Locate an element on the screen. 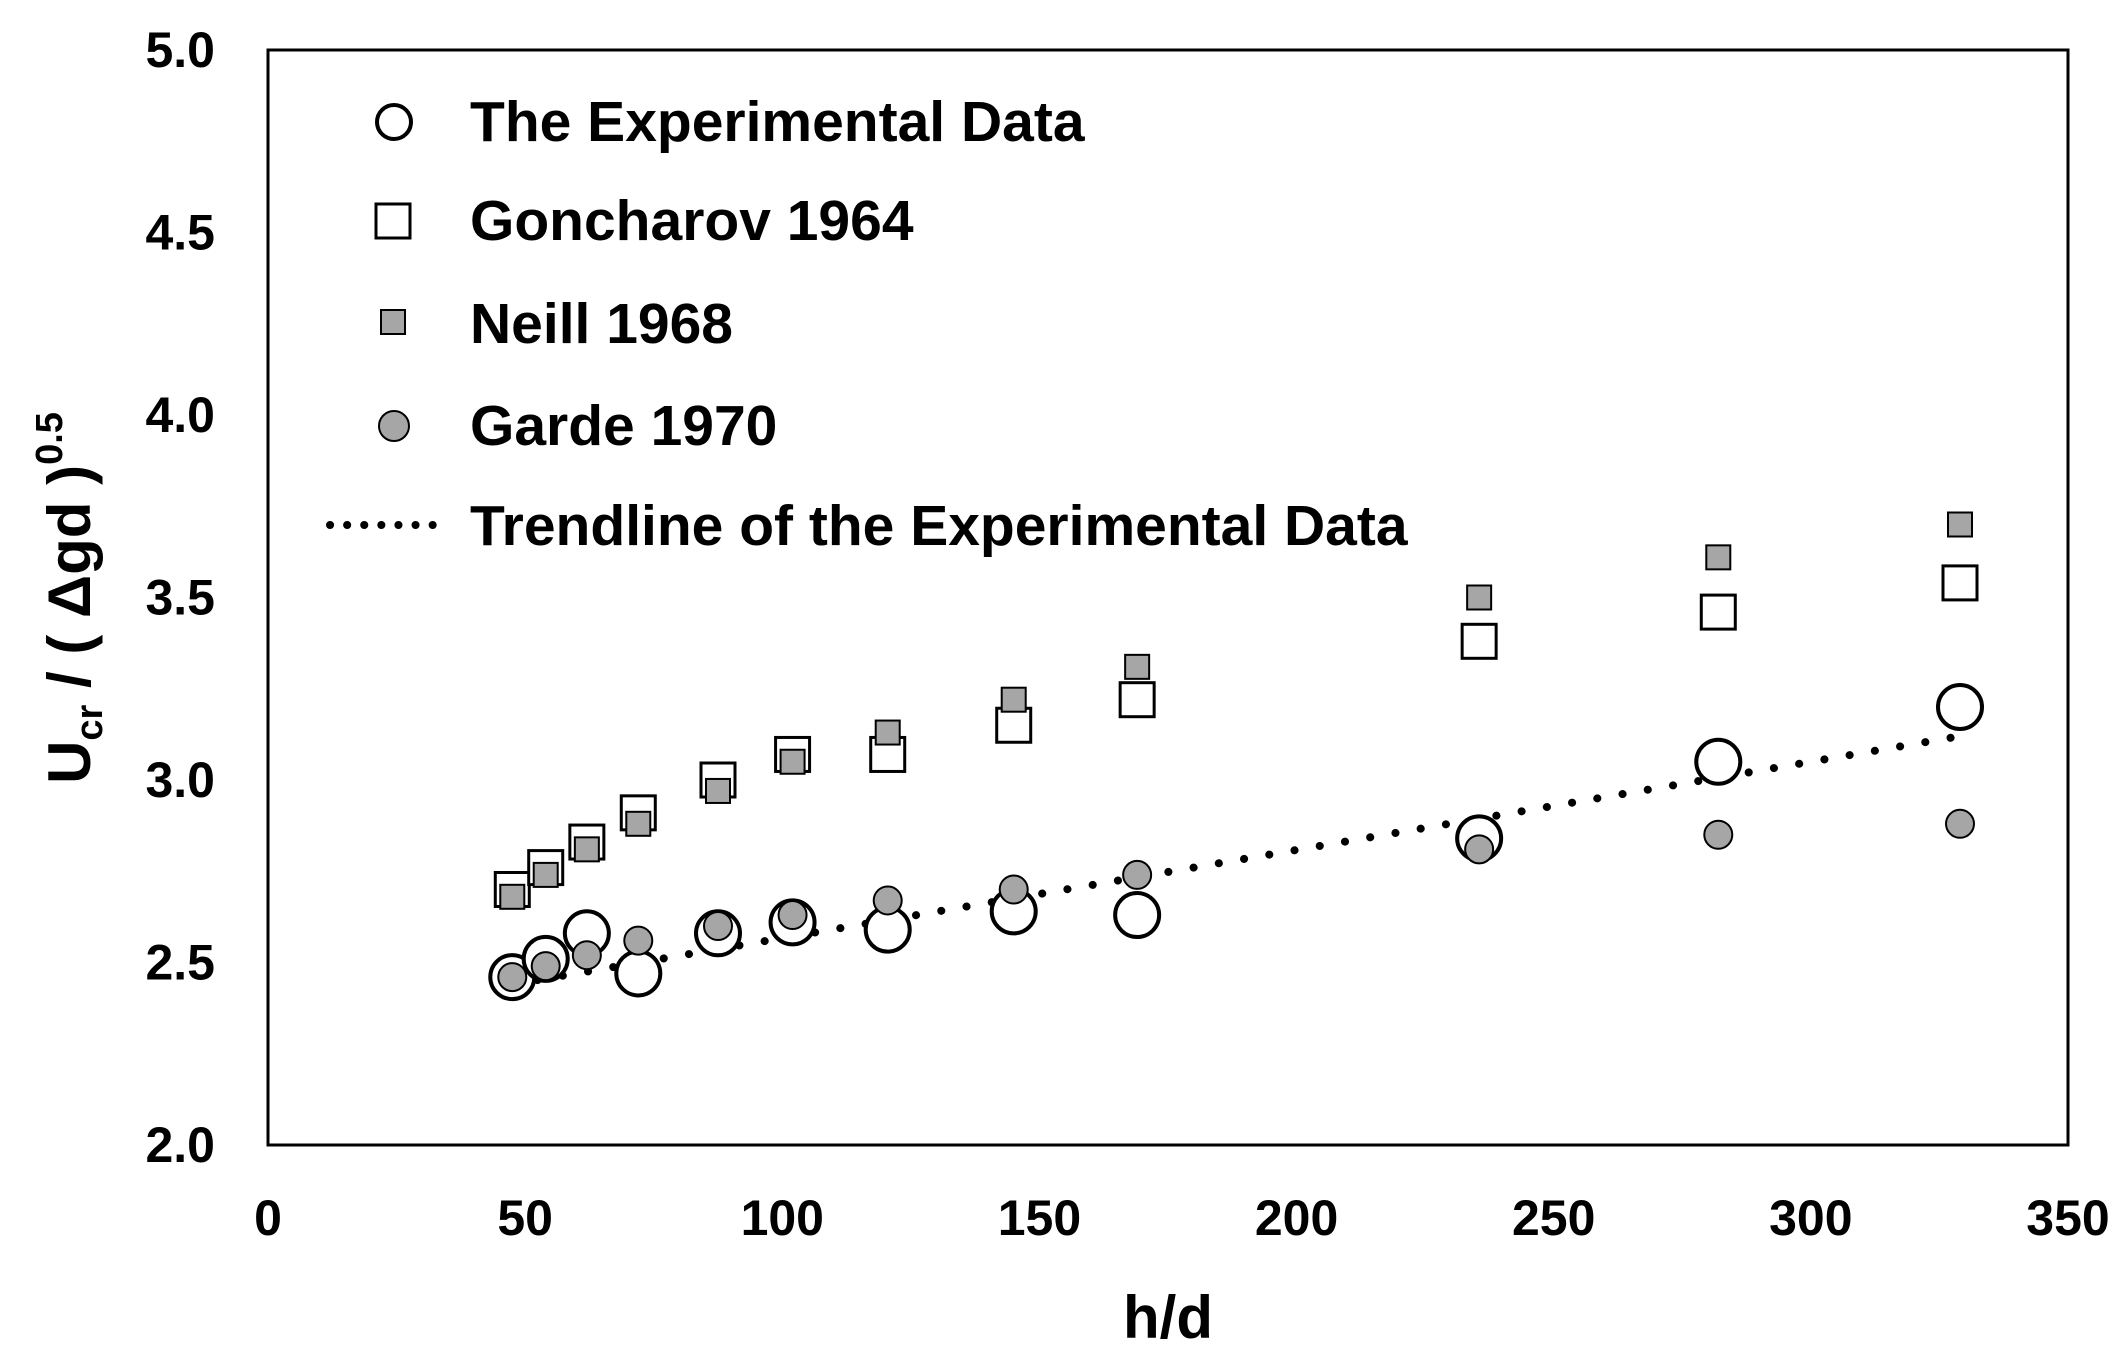 The height and width of the screenshot is (1362, 2126). y-tick-label: 3.5 is located at coordinates (180, 598).